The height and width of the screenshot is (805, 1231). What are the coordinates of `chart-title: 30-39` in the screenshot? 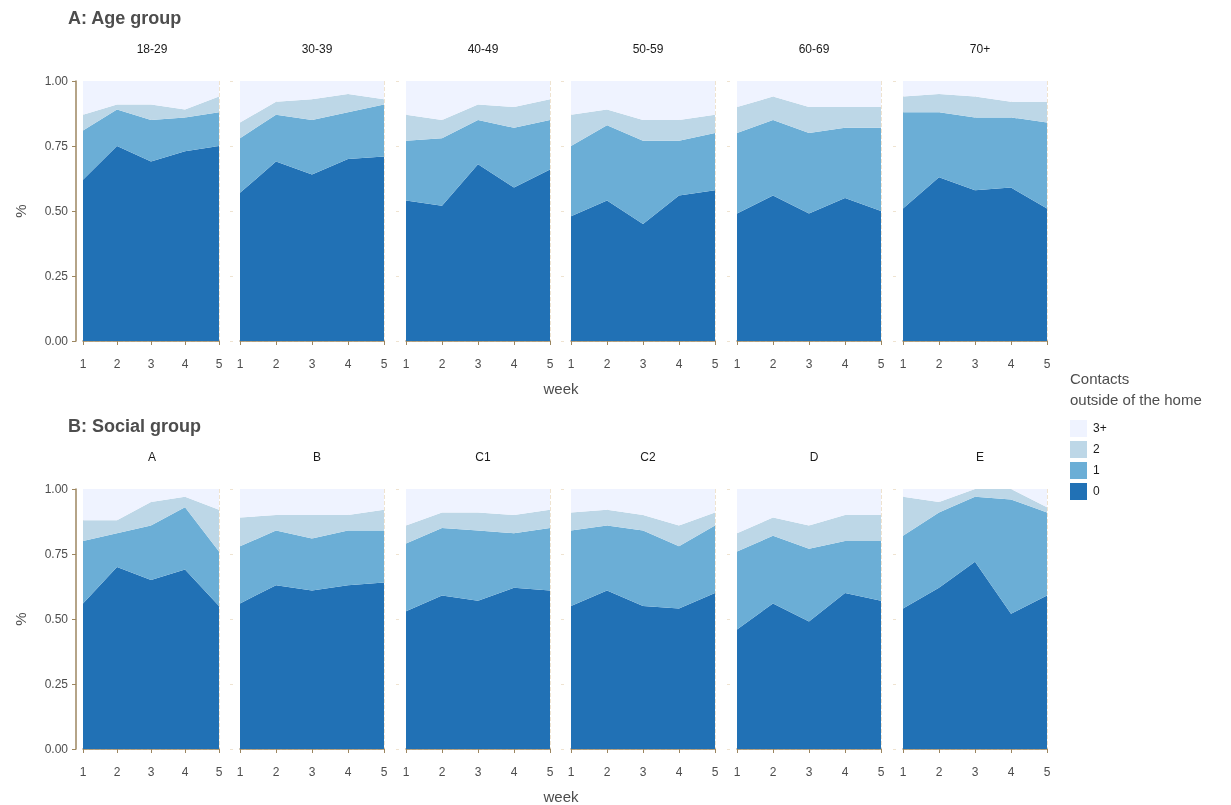 It's located at (317, 49).